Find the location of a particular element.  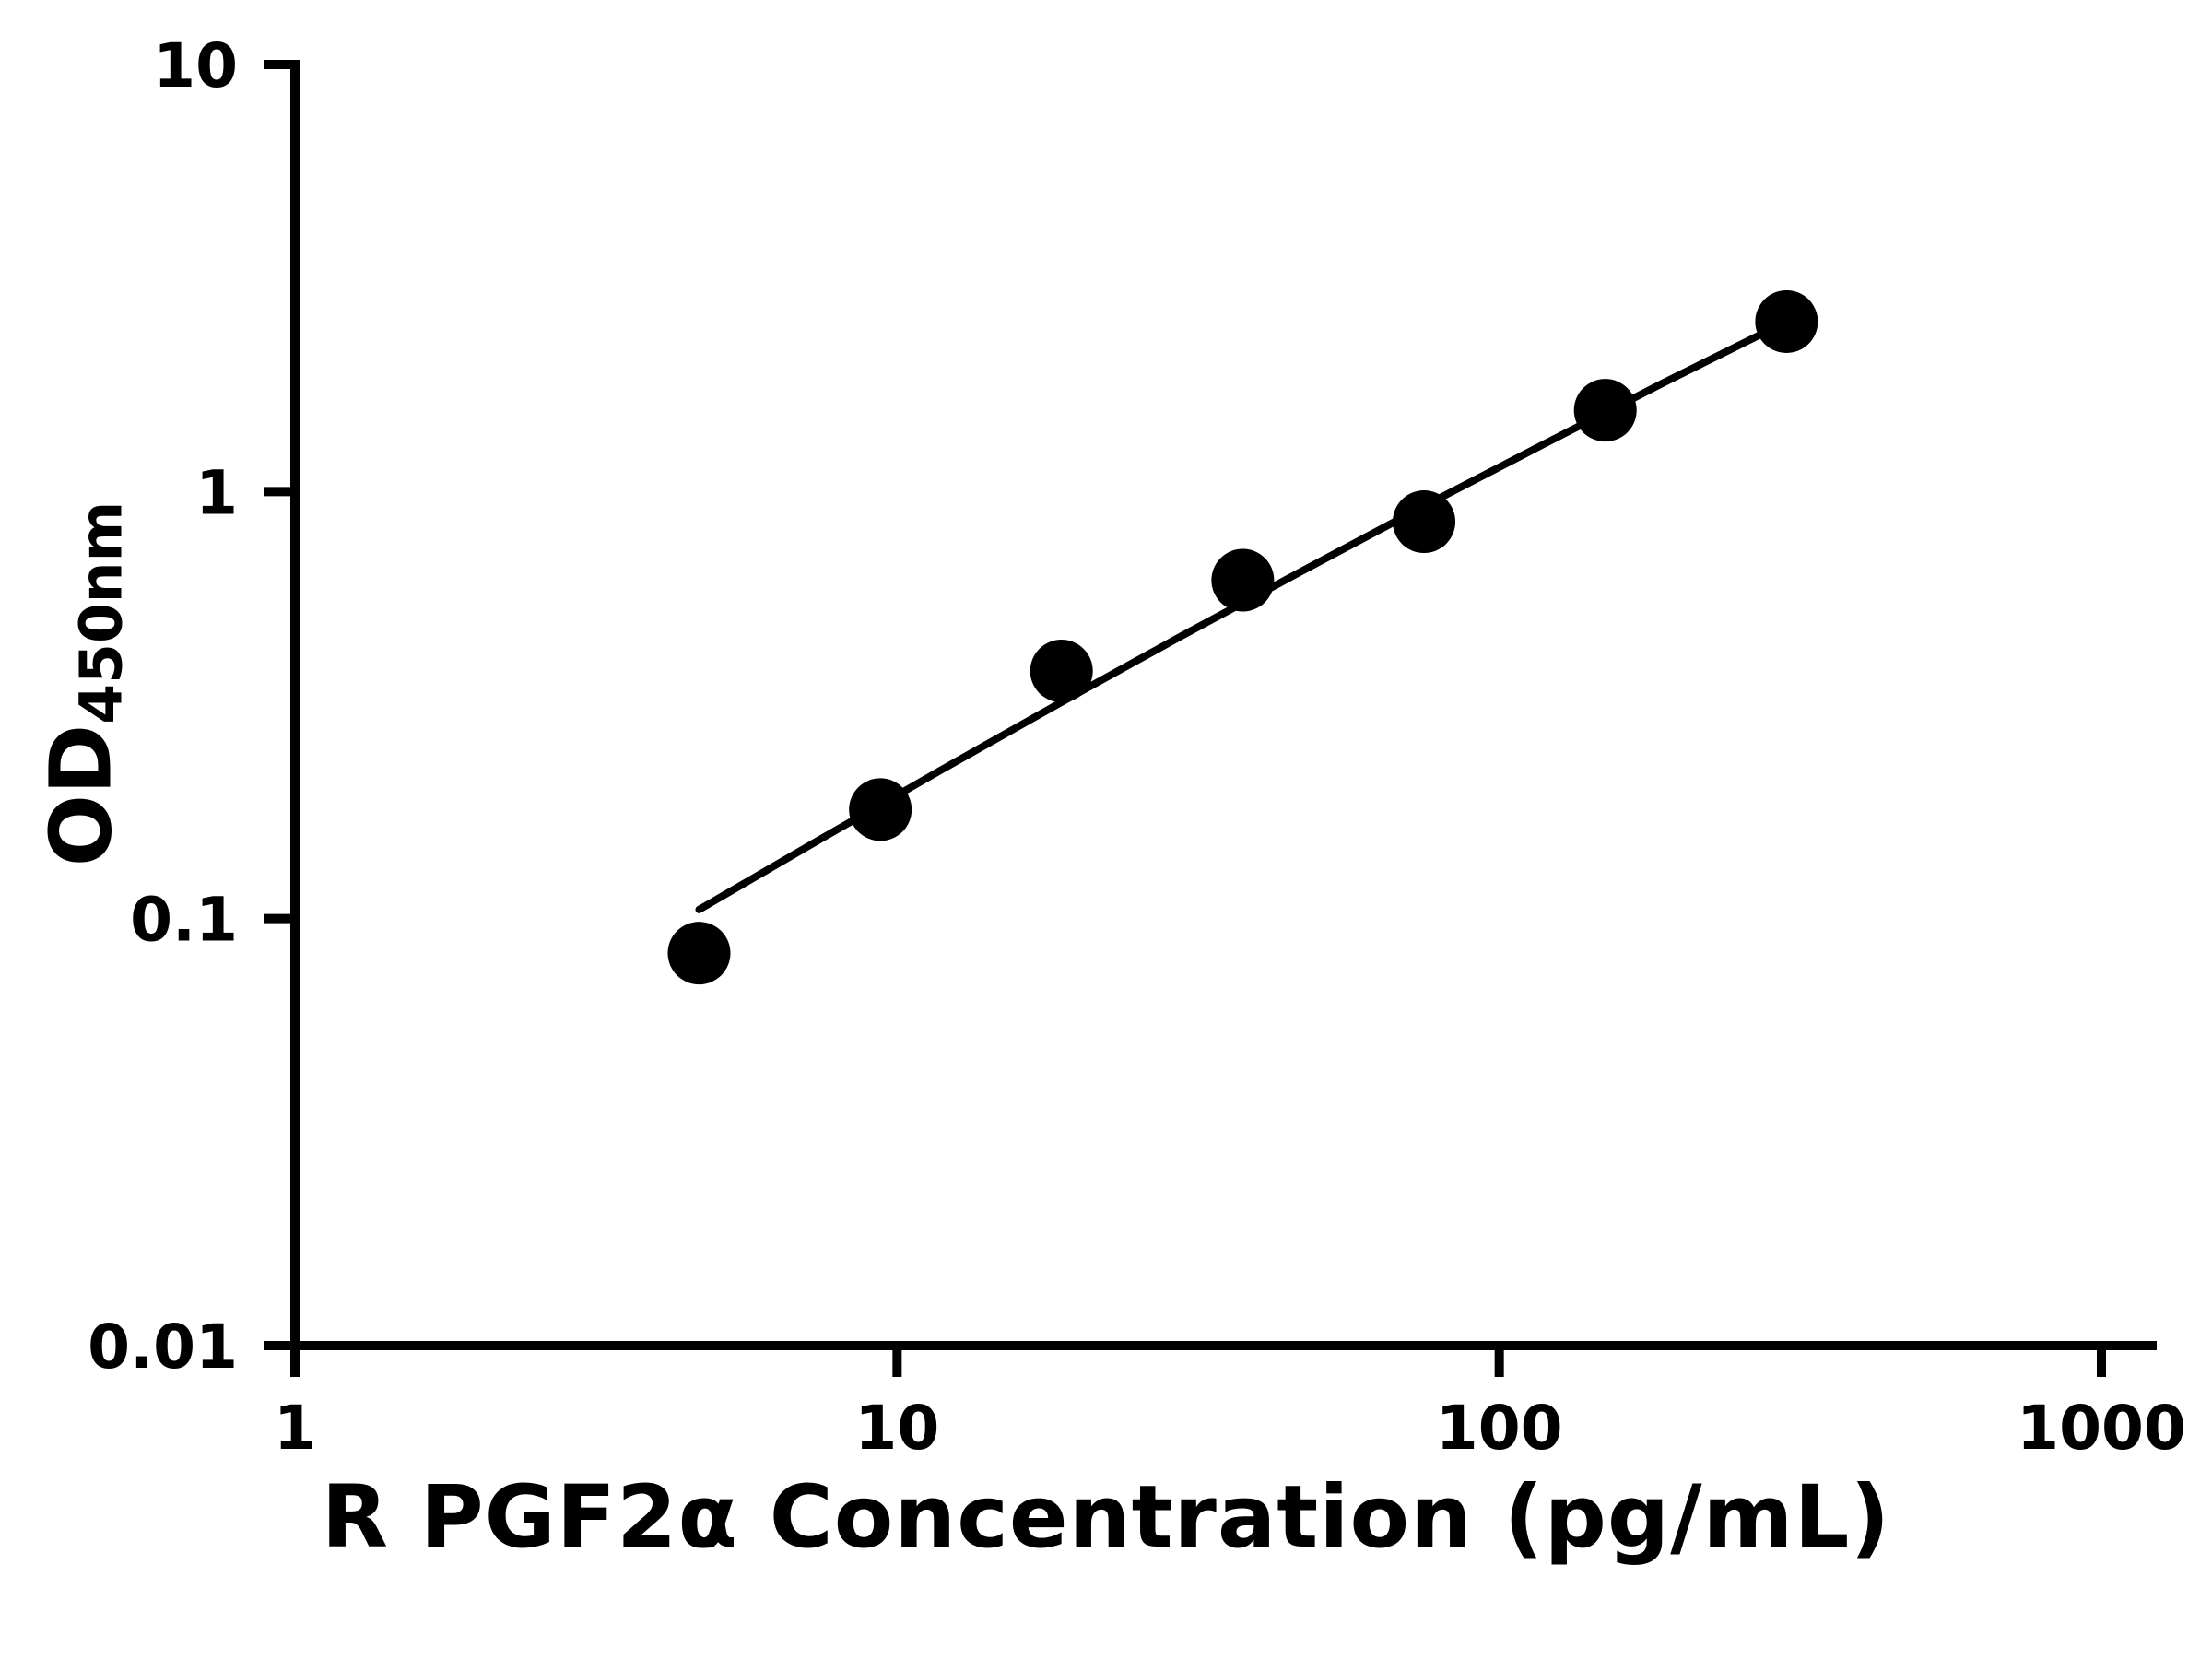

x-tick-label: 1000 is located at coordinates (2101, 1428).